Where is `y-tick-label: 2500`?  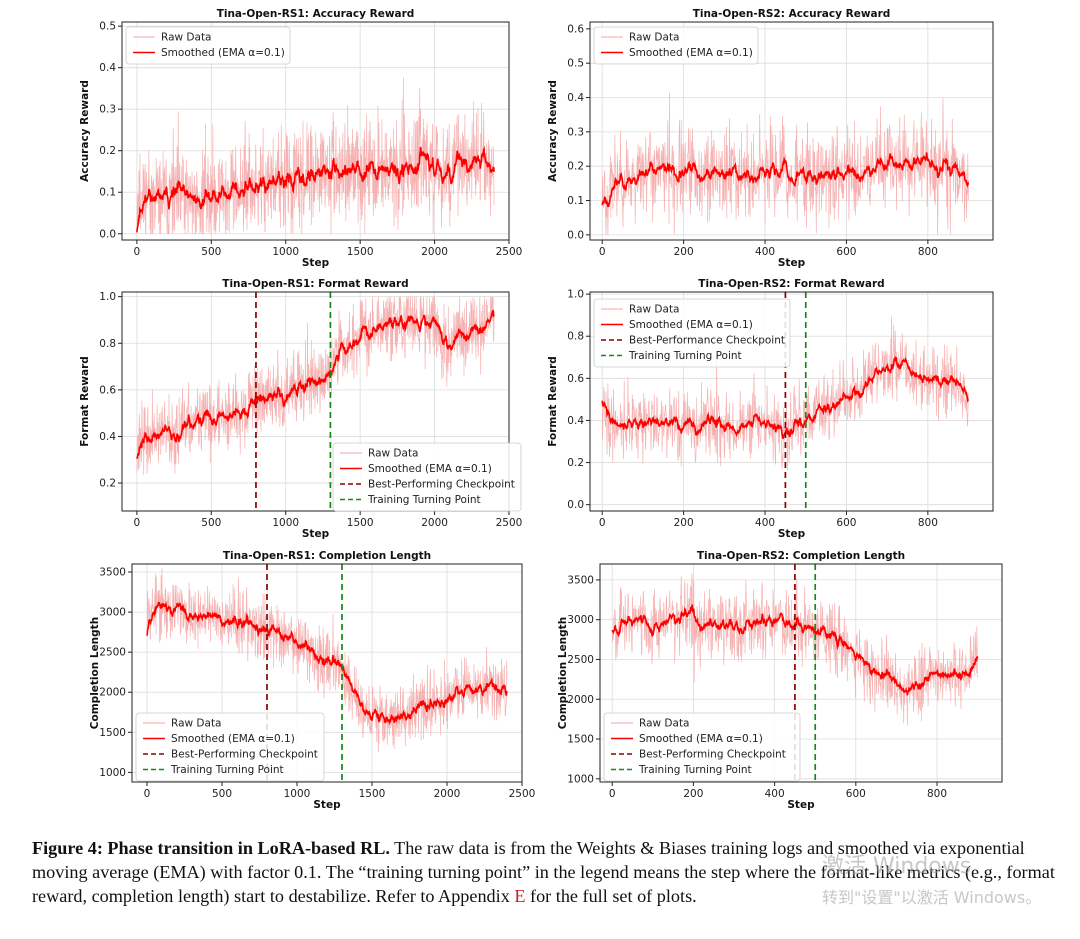 y-tick-label: 2500 is located at coordinates (580, 660).